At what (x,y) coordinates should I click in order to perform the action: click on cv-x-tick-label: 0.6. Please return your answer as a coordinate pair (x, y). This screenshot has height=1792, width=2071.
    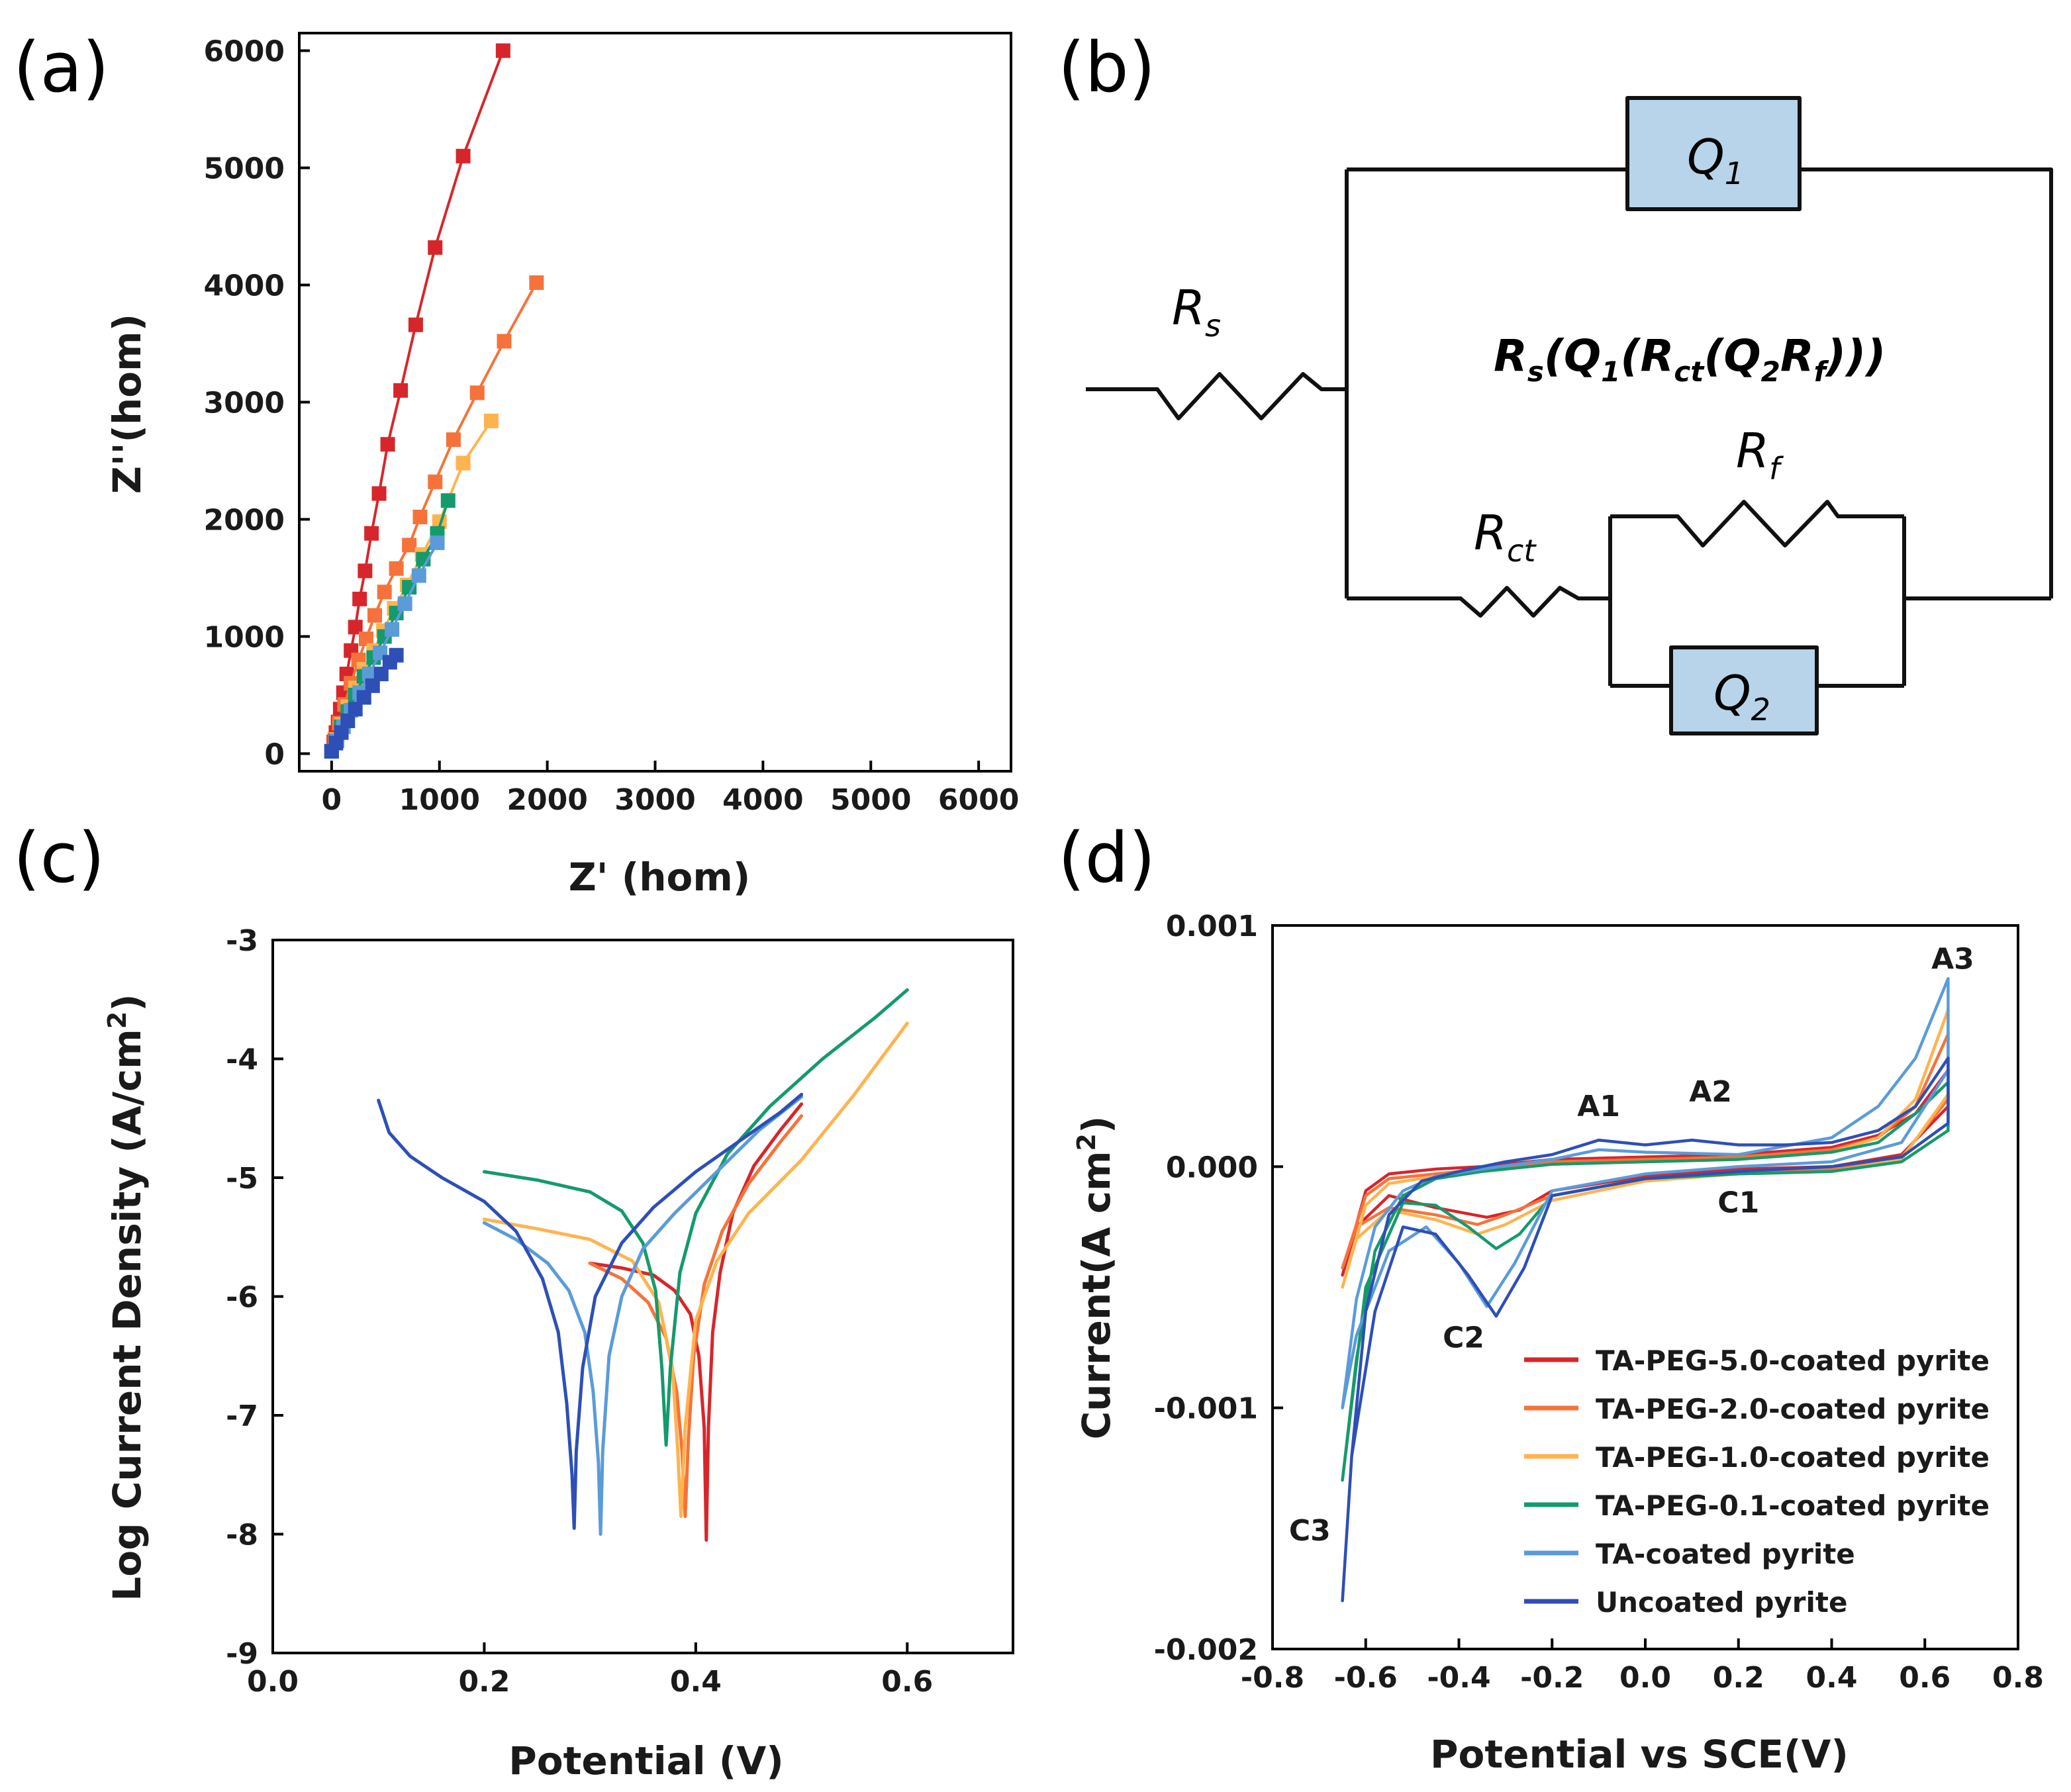
    Looking at the image, I should click on (1925, 1678).